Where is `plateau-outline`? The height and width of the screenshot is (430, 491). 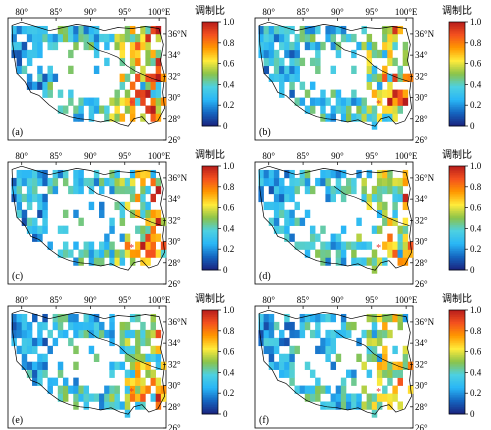
plateau-outline is located at coordinates (88, 218).